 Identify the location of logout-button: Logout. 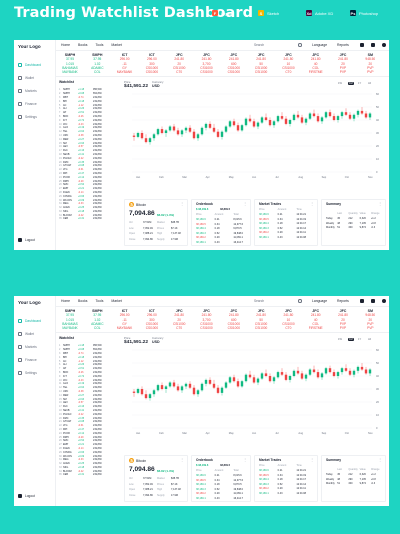
(26, 240).